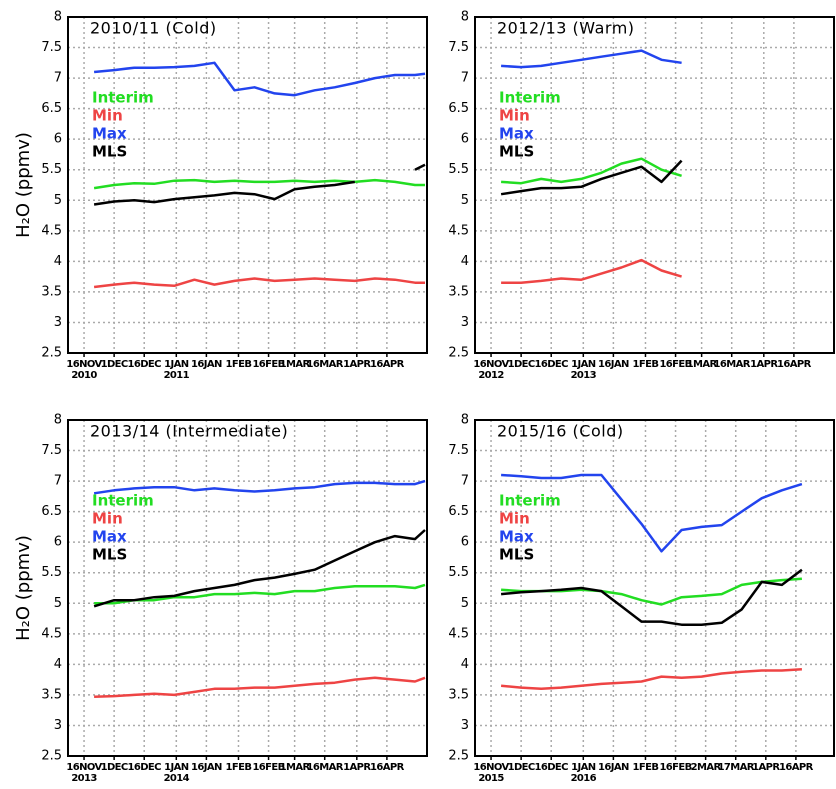 The height and width of the screenshot is (789, 836). Describe the element at coordinates (584, 778) in the screenshot. I see `year-label: 2016` at that location.